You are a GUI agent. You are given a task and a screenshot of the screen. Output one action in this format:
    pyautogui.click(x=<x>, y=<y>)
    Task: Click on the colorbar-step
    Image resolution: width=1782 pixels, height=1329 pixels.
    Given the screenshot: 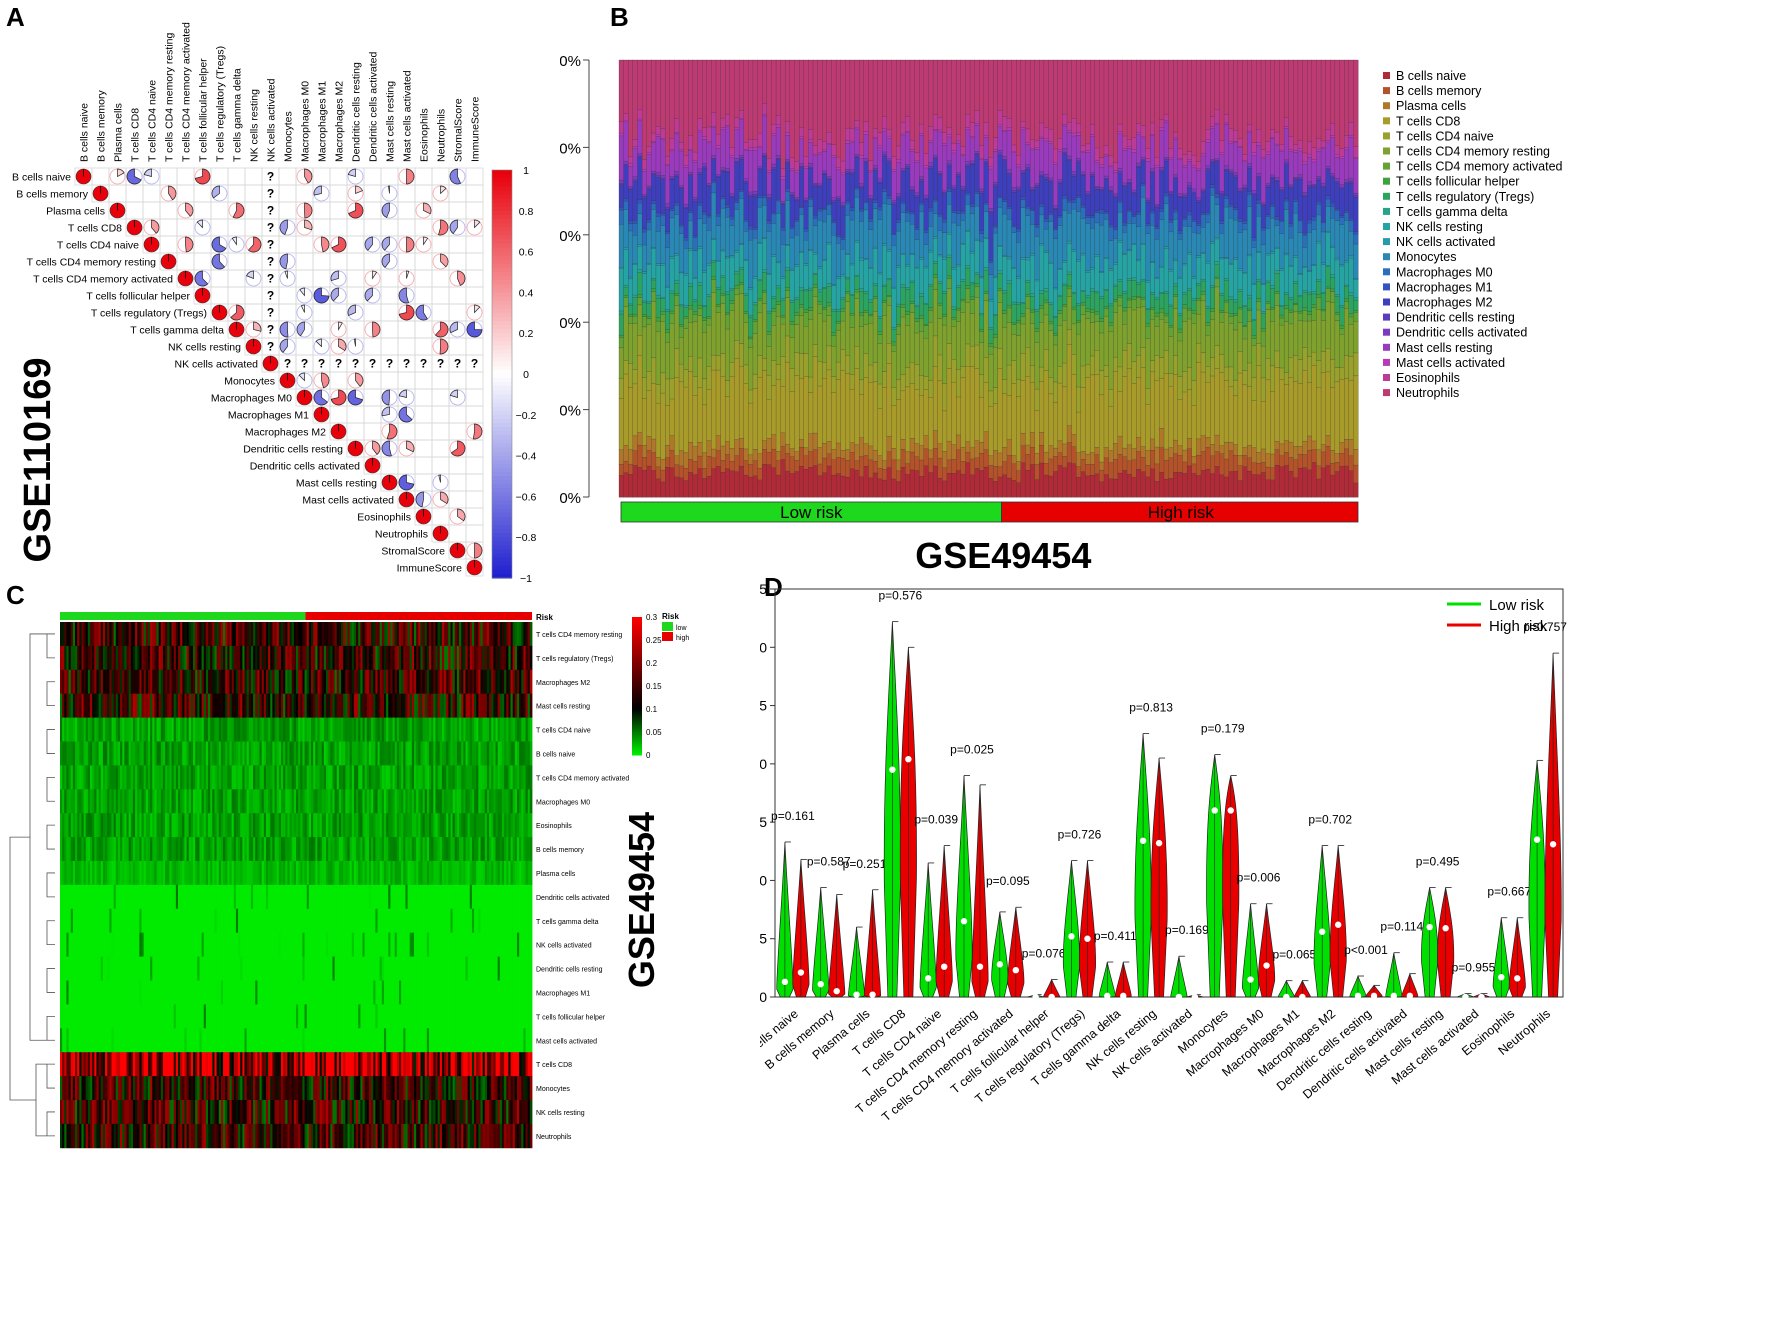 What is the action you would take?
    pyautogui.click(x=502, y=172)
    